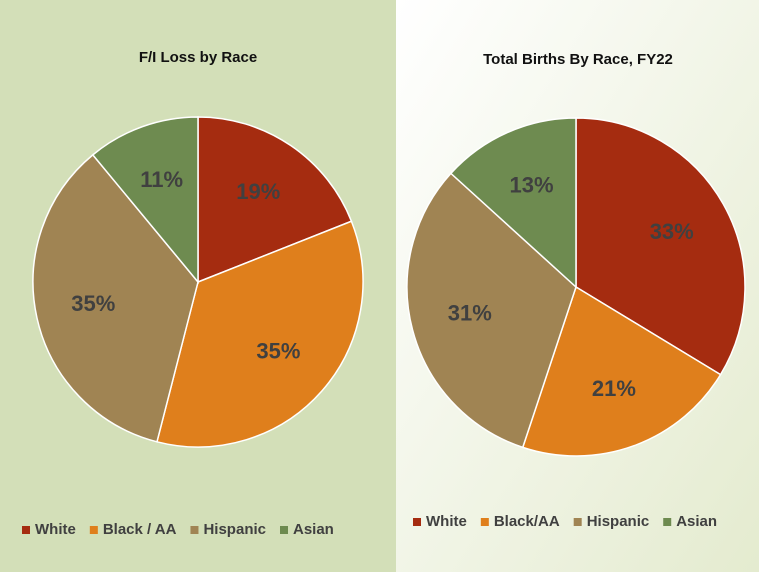 This screenshot has width=759, height=572. I want to click on data-label: 11%, so click(161, 179).